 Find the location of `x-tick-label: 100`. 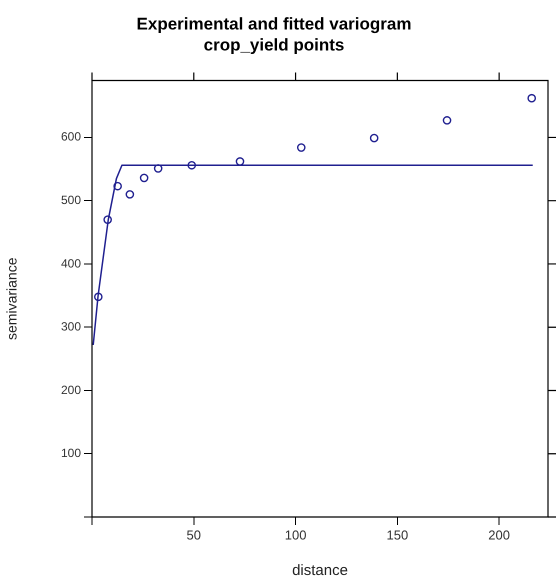

x-tick-label: 100 is located at coordinates (295, 534).